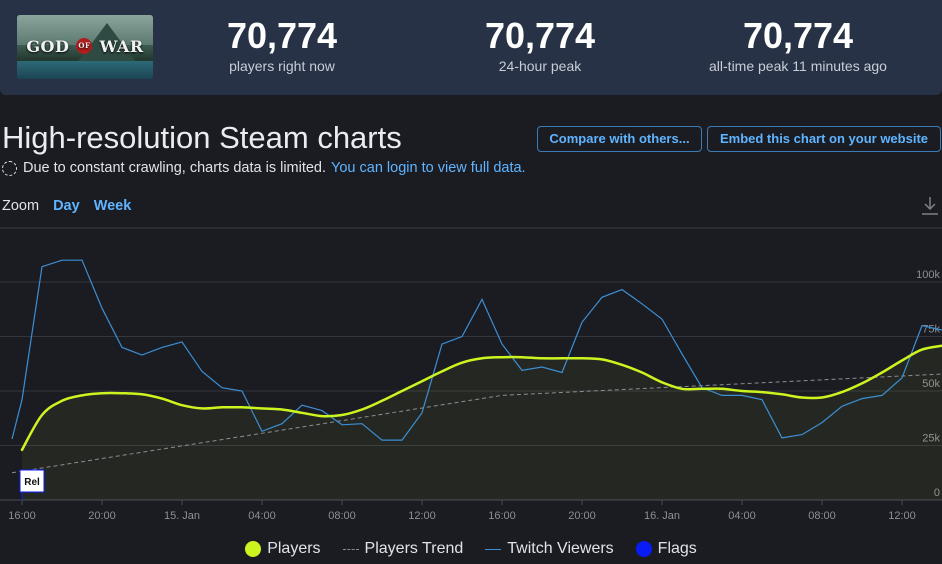 The height and width of the screenshot is (564, 942). I want to click on page-title: High-resolution Steam charts, so click(202, 138).